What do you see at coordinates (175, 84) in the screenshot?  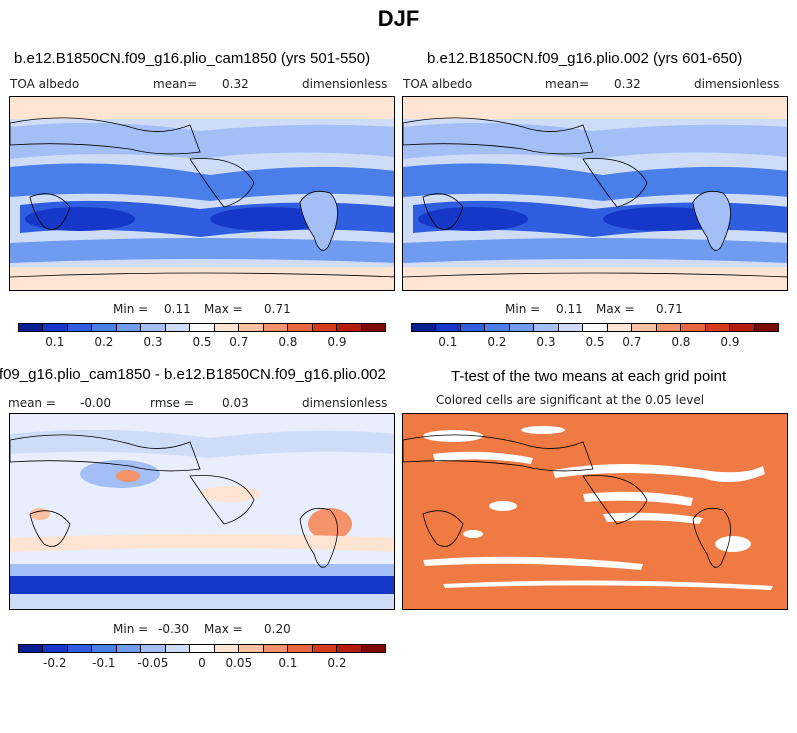 I see `panel1-mean-label: mean=` at bounding box center [175, 84].